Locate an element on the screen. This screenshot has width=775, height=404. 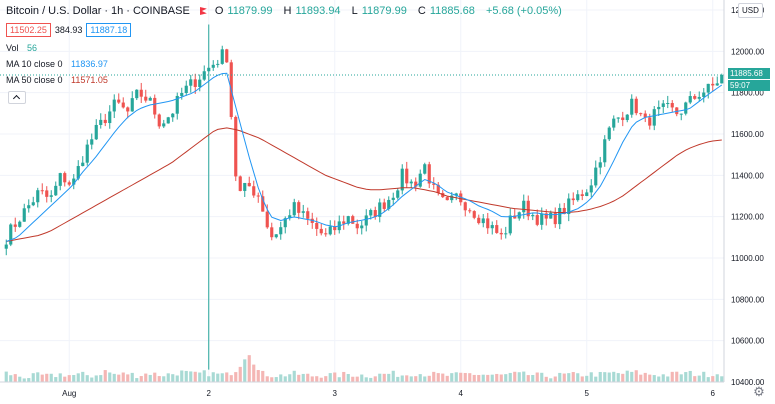
gear-icon: ⚙ is located at coordinates (759, 391).